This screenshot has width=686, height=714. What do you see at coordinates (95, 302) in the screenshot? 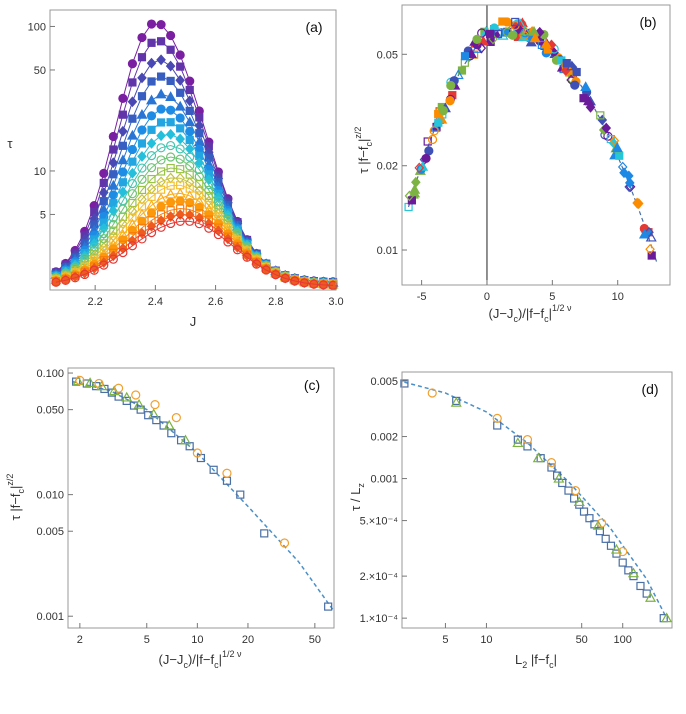
I see `x-tick-label: 2.2` at bounding box center [95, 302].